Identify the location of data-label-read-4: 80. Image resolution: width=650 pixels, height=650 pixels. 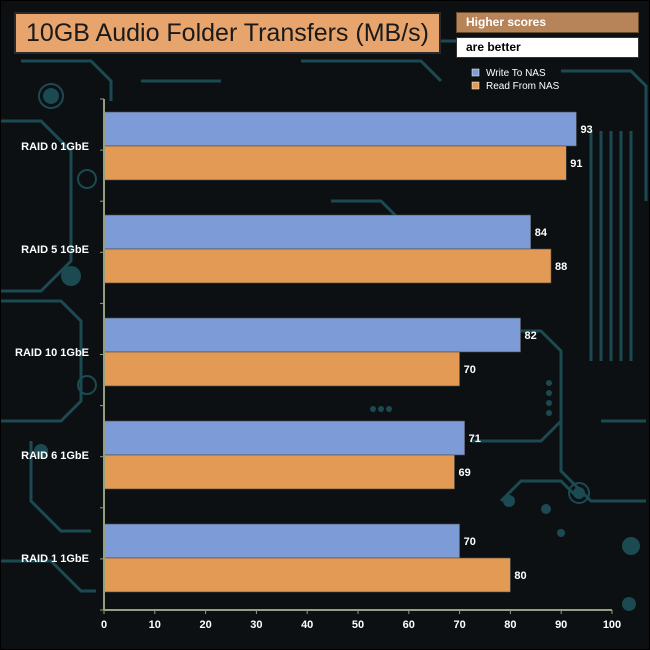
(520, 576).